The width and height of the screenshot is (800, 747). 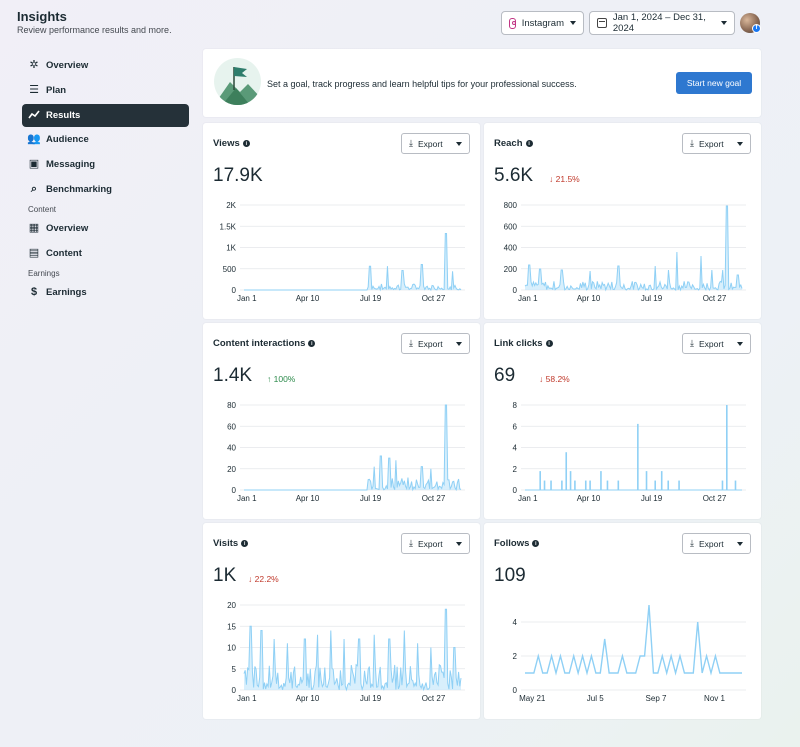 I want to click on metric-title: Views i, so click(x=231, y=143).